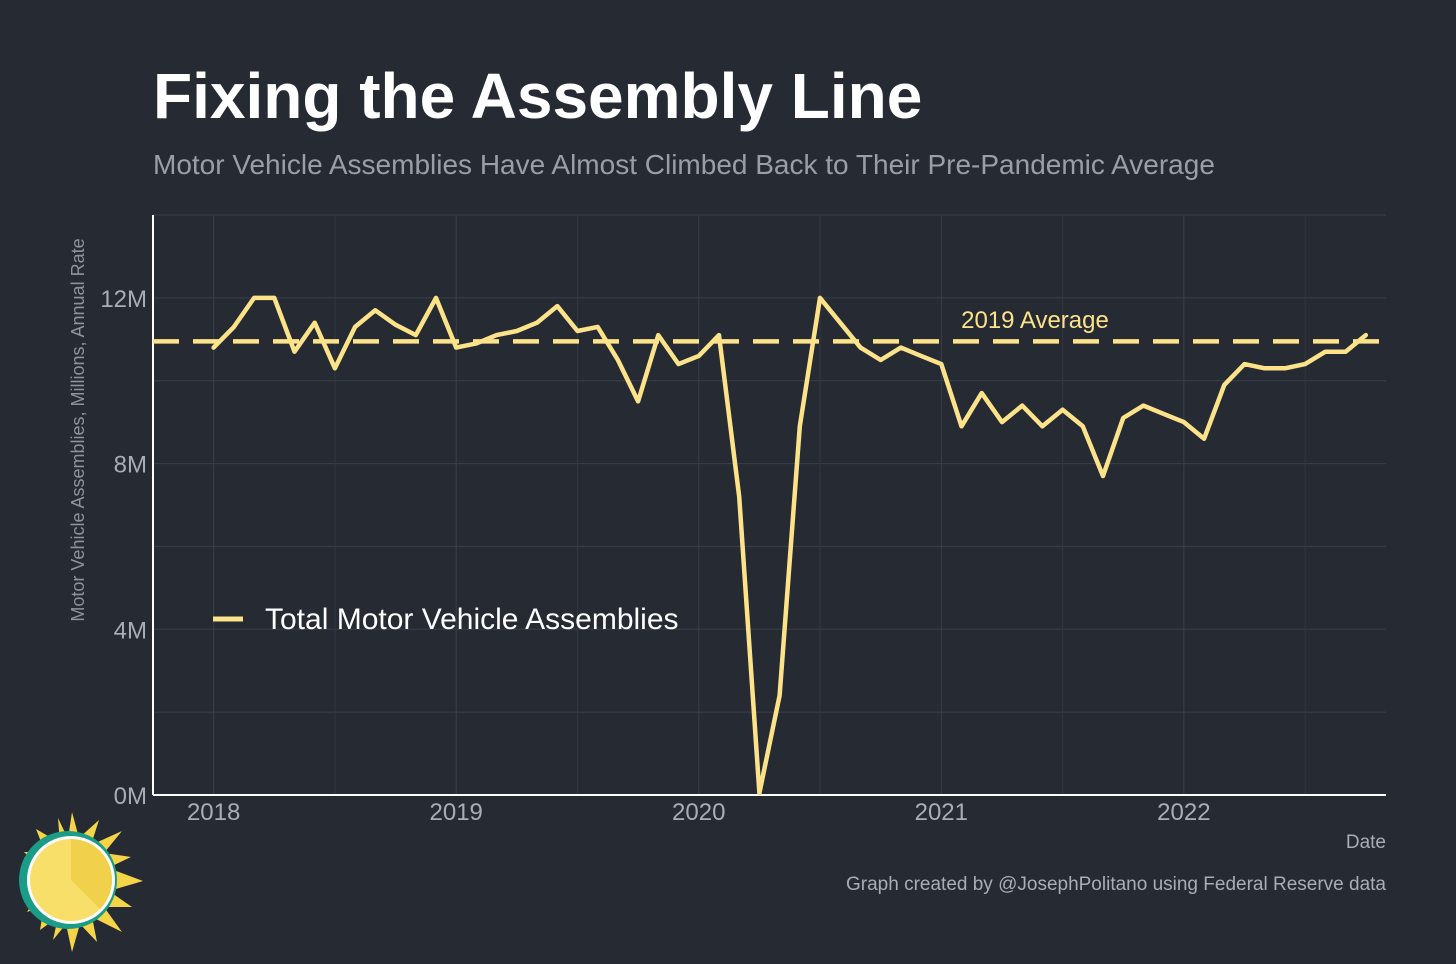  I want to click on legend: Total Motor Vehicle Assemblies, so click(446, 619).